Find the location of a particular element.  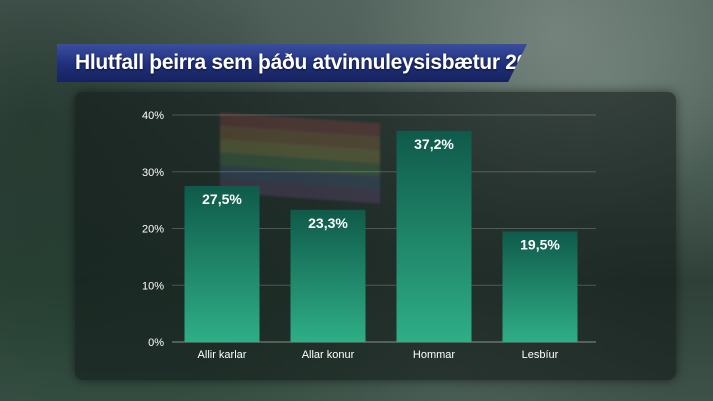

y-tick-label: 10% is located at coordinates (153, 286).